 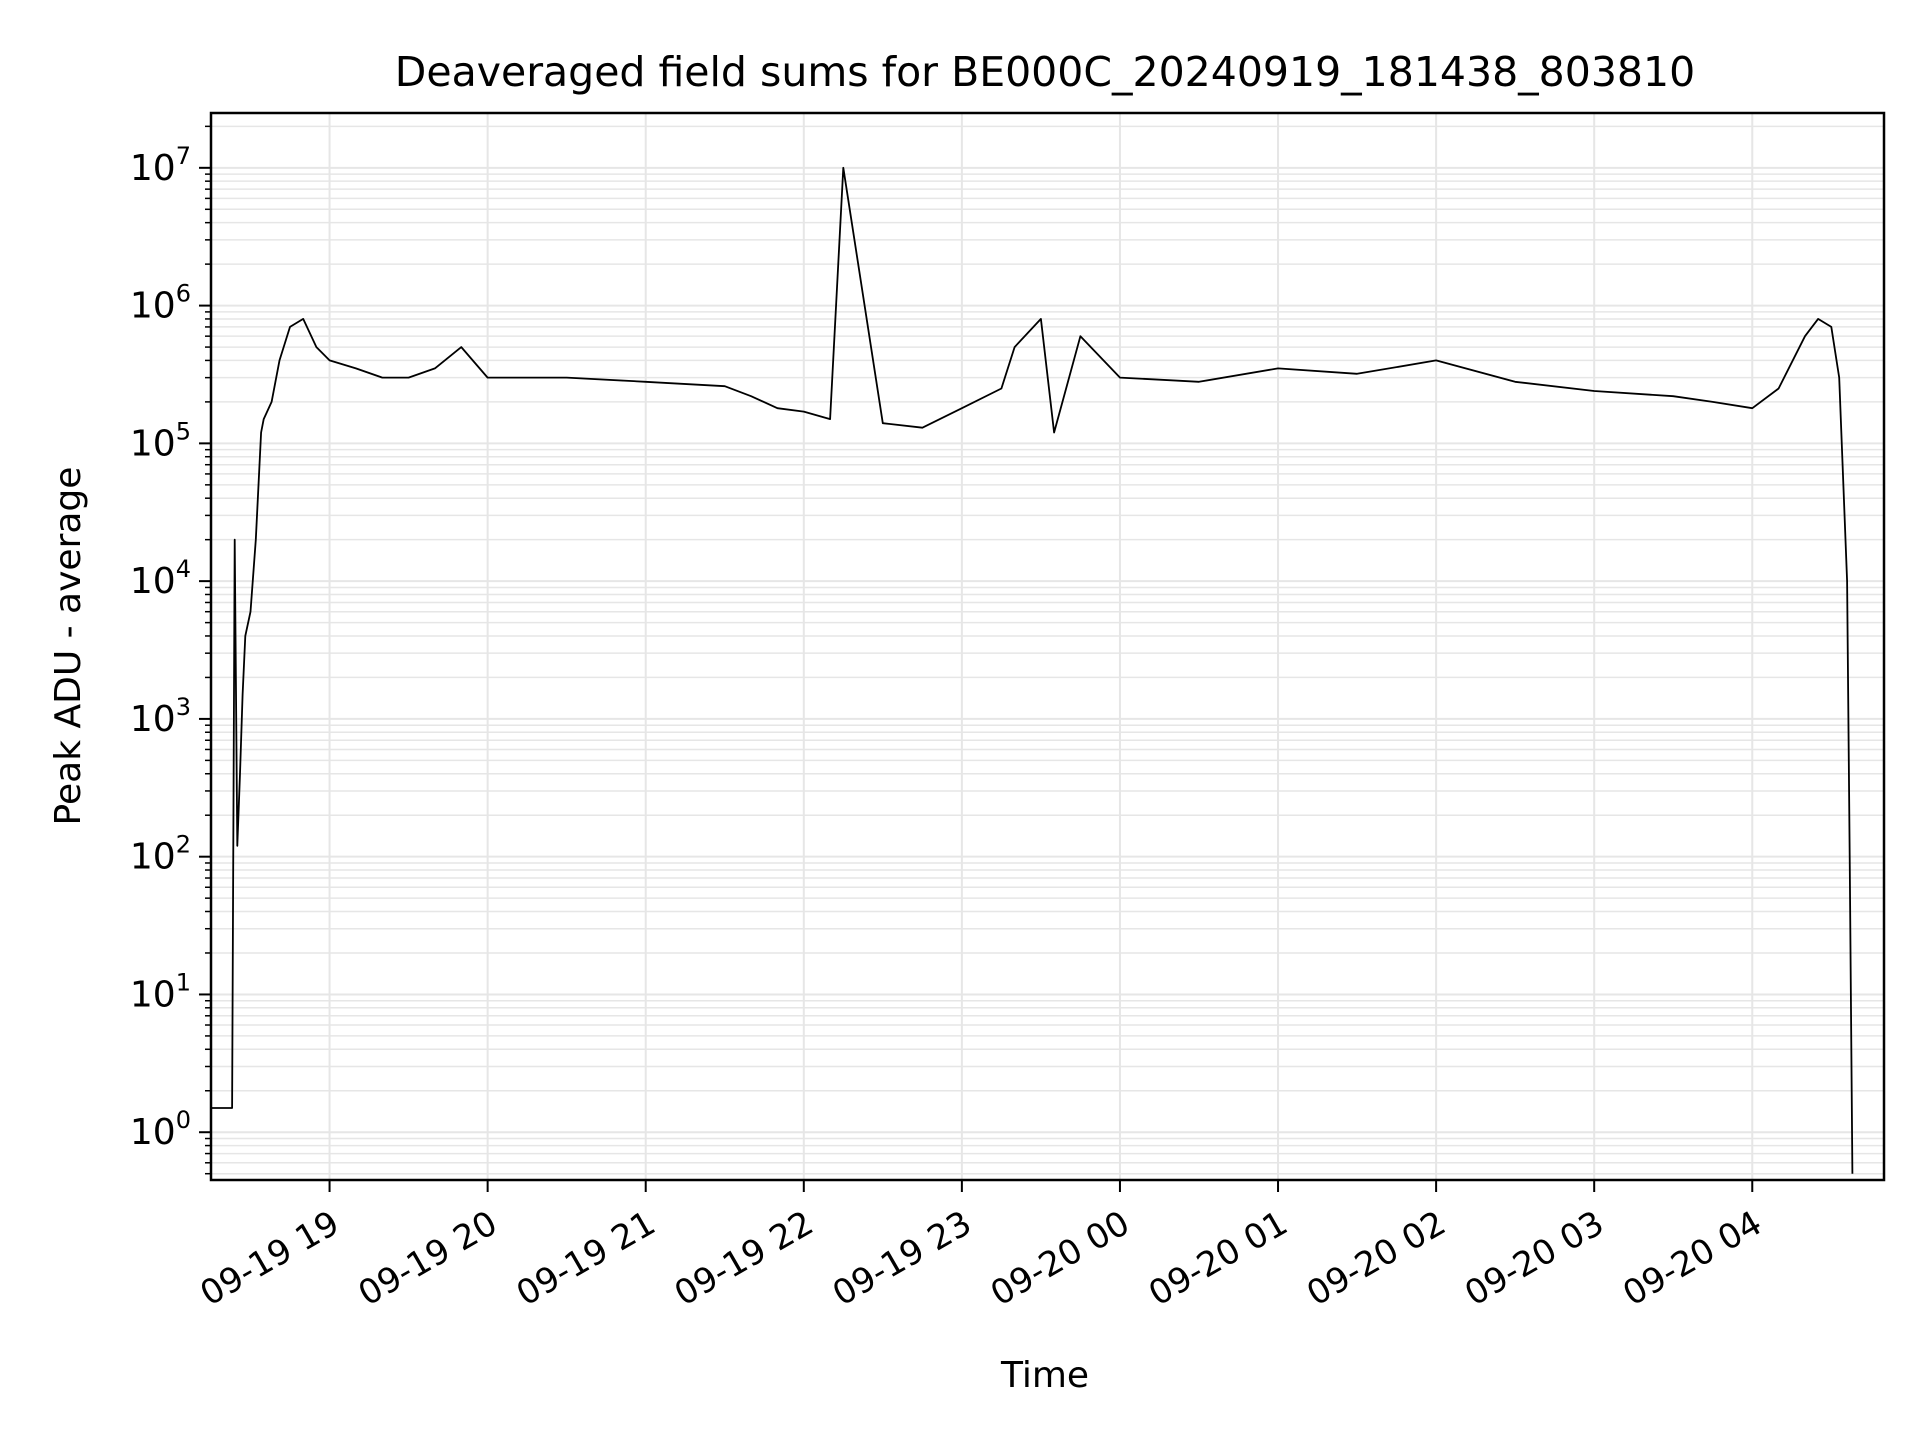 I want to click on x-axis-label: Time, so click(x=1044, y=1375).